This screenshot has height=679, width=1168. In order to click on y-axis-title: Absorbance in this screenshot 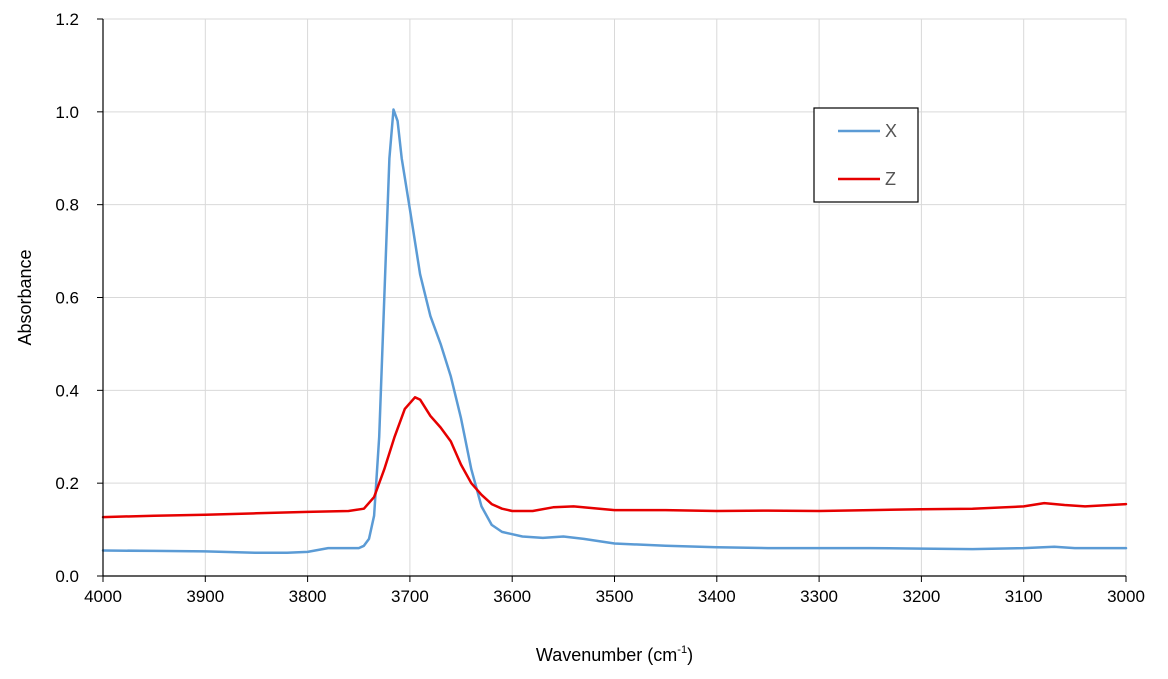, I will do `click(25, 297)`.